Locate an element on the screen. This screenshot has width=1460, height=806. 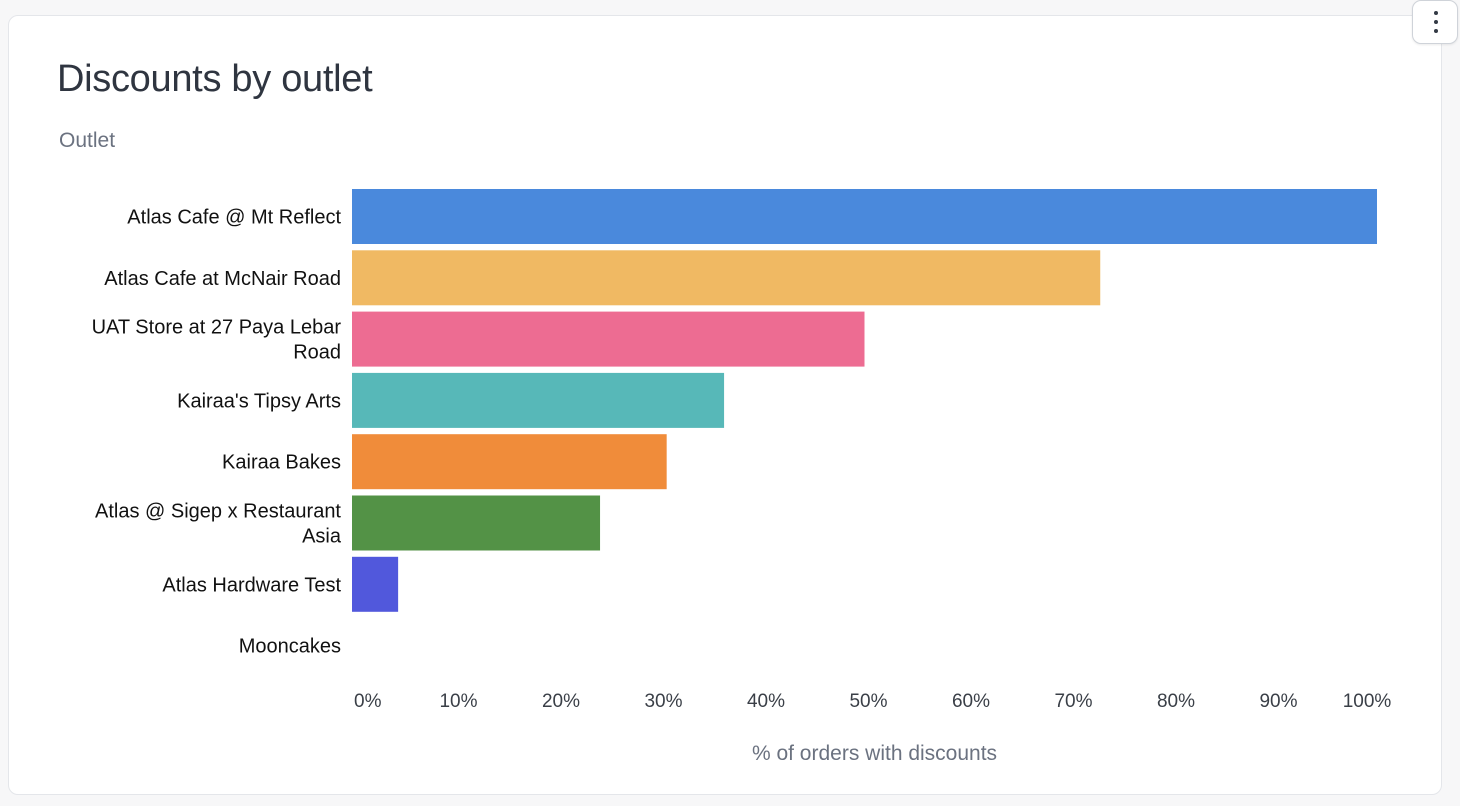
chart-title: Discounts by outlet is located at coordinates (215, 79).